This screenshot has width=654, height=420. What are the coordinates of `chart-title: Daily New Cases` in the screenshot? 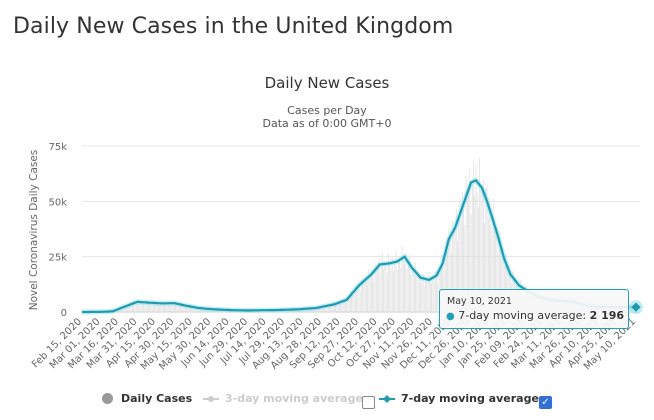 It's located at (327, 83).